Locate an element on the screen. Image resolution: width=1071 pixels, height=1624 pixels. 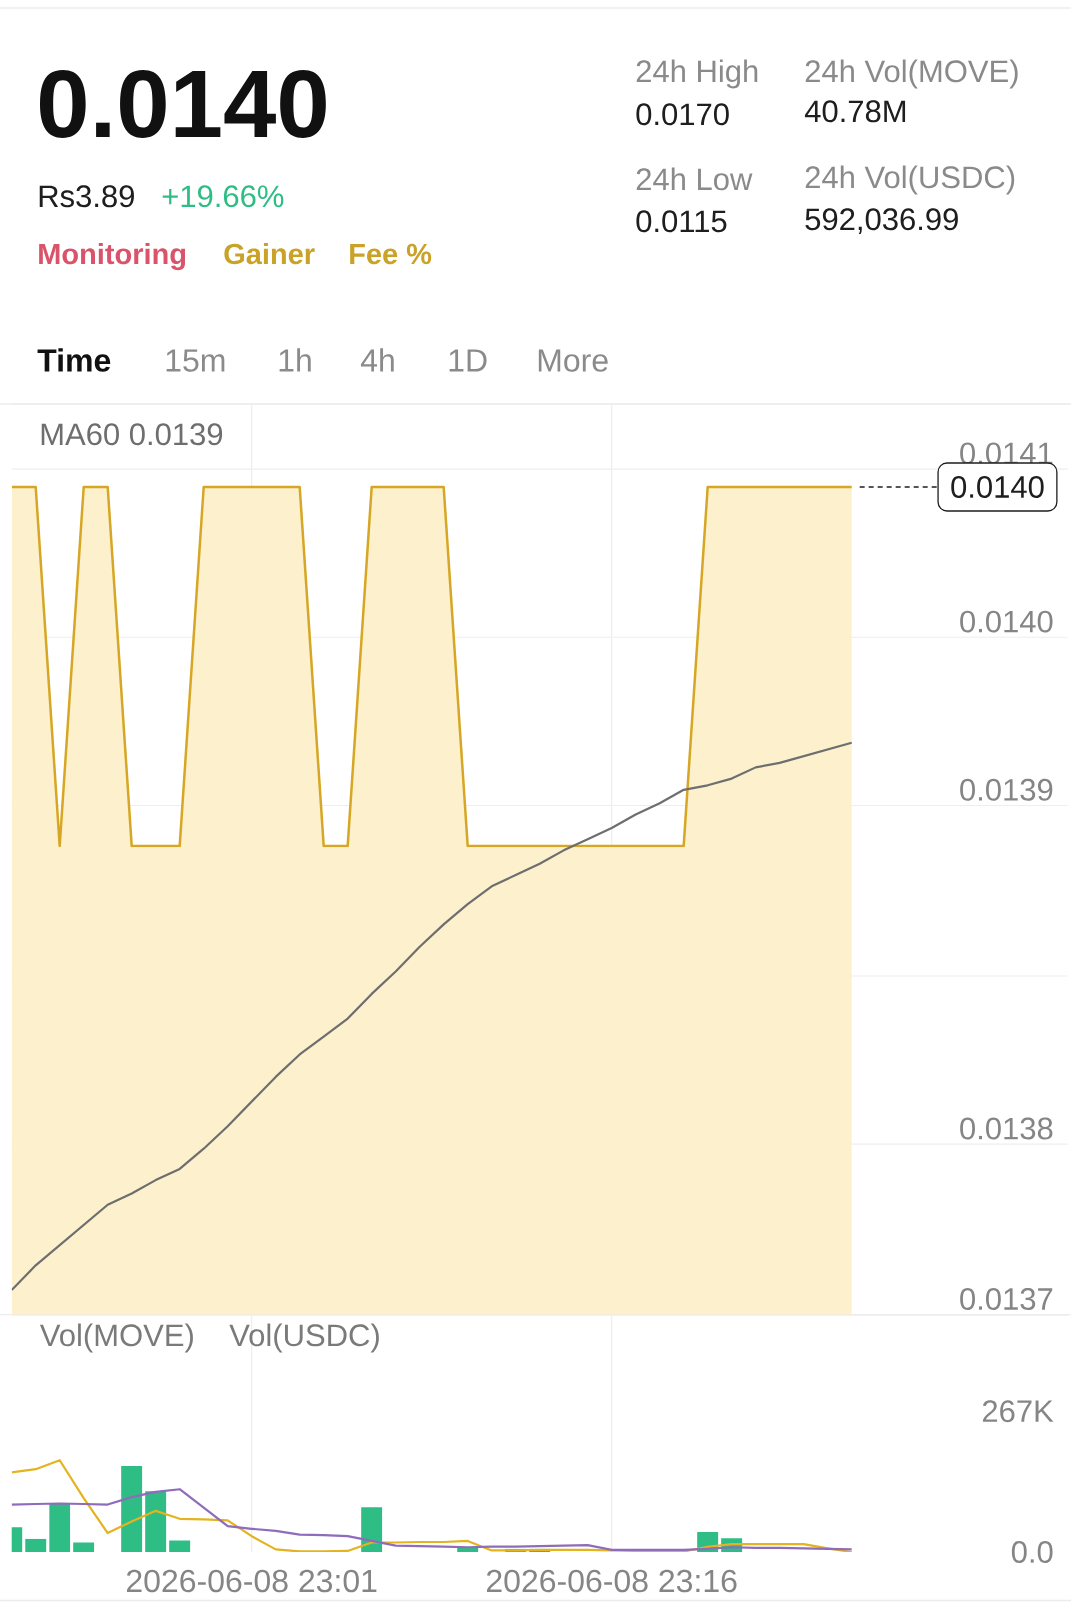
text: 24h Vol(MOVE) is located at coordinates (911, 74).